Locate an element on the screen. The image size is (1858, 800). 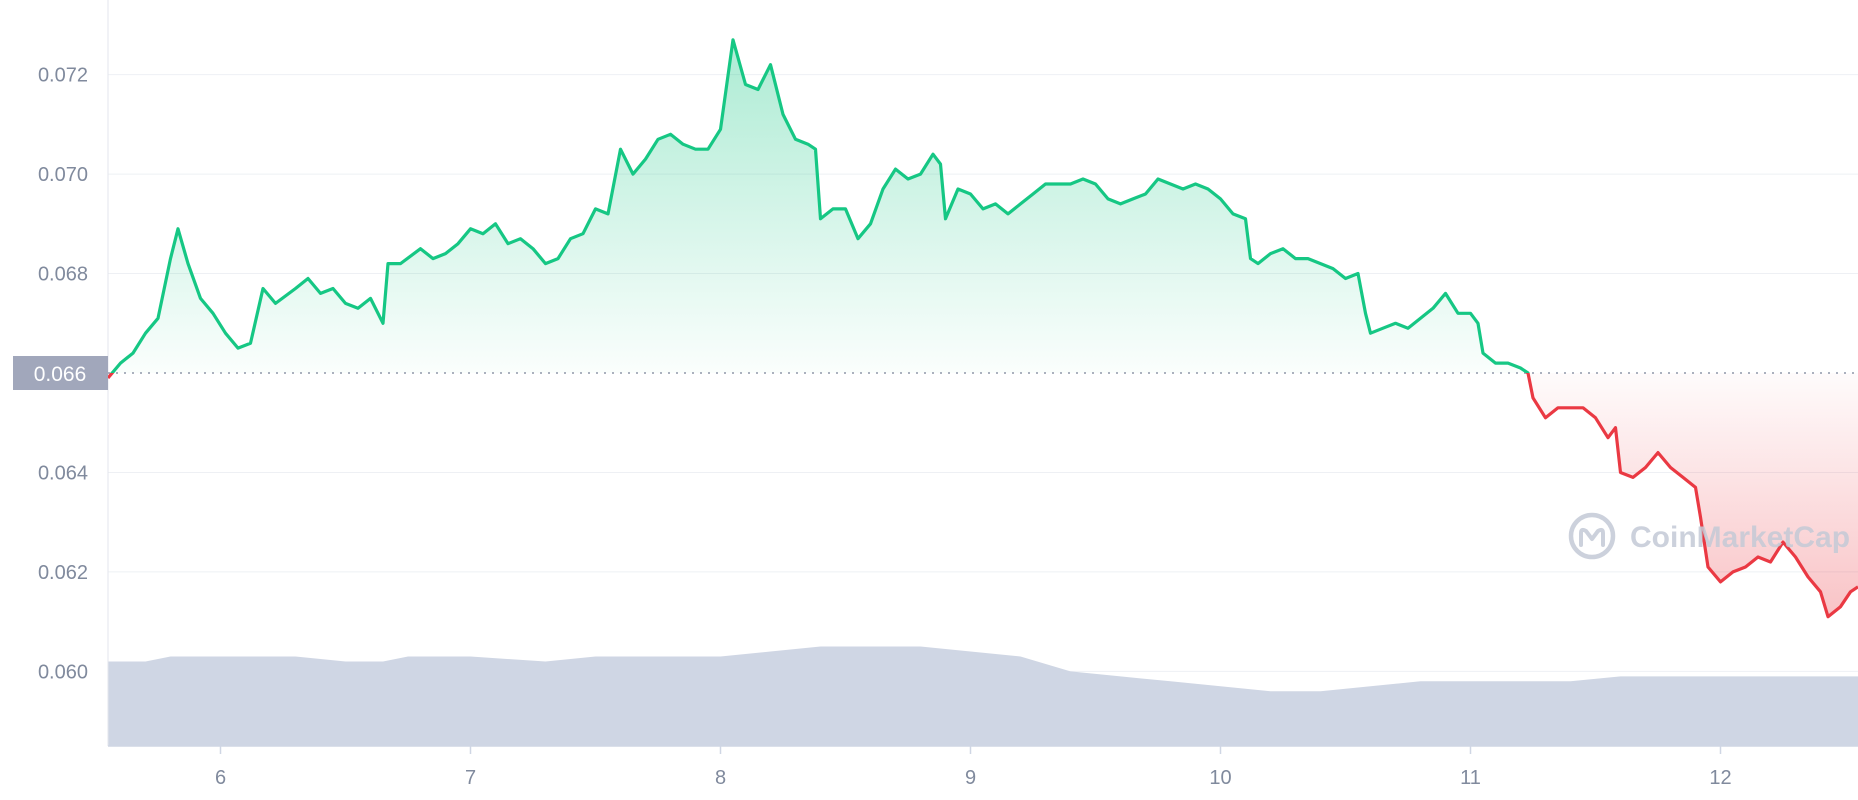
x-tick-label: 11 is located at coordinates (1470, 778).